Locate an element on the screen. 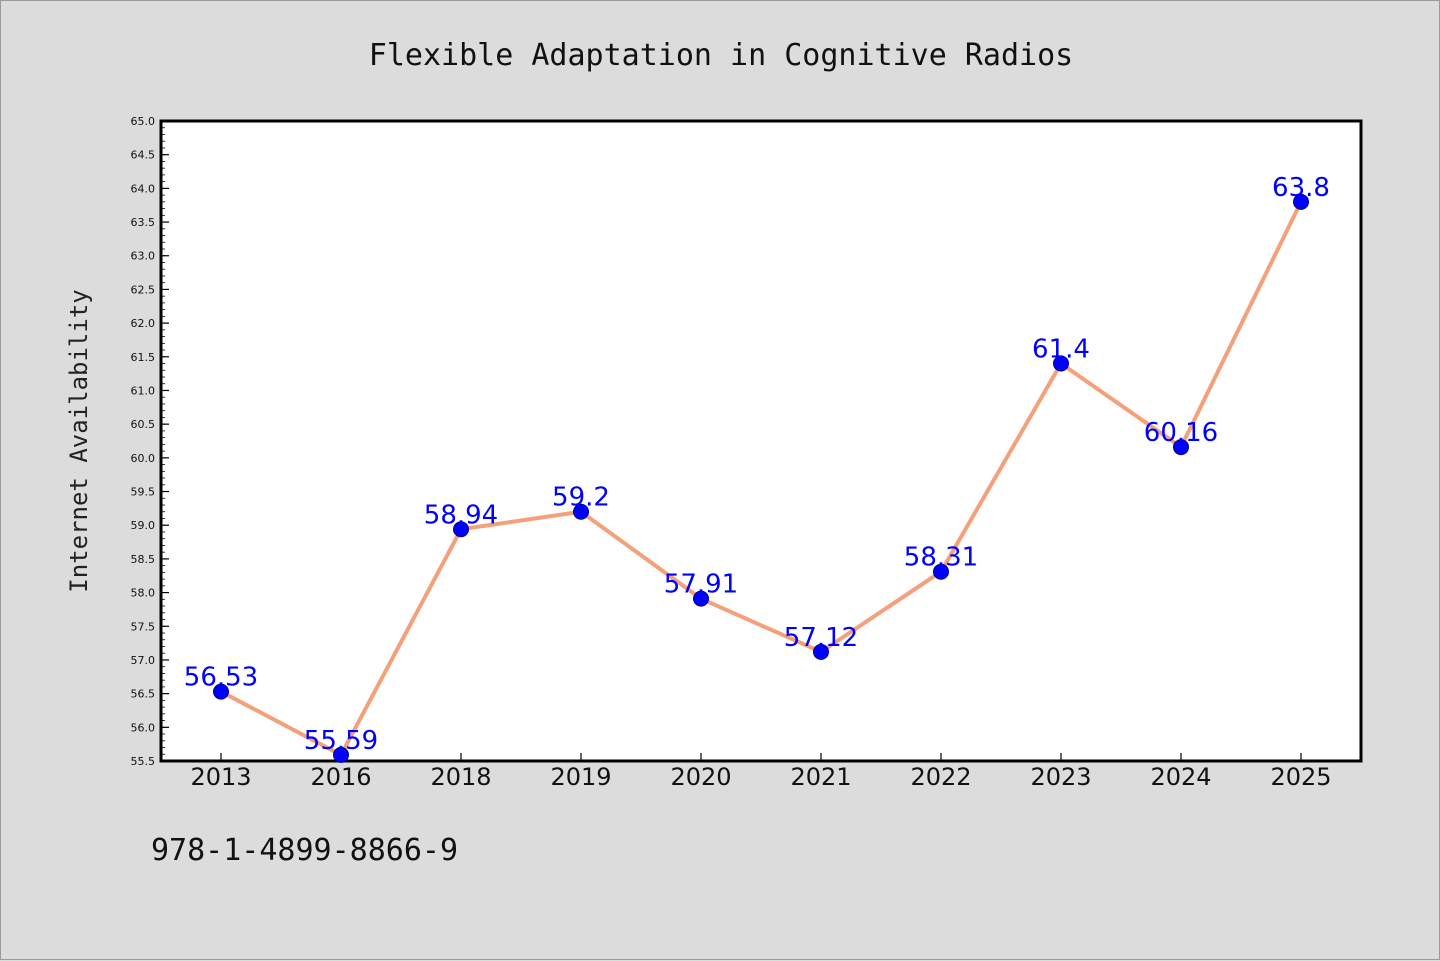  x-tick-label: 2021 is located at coordinates (820, 777).